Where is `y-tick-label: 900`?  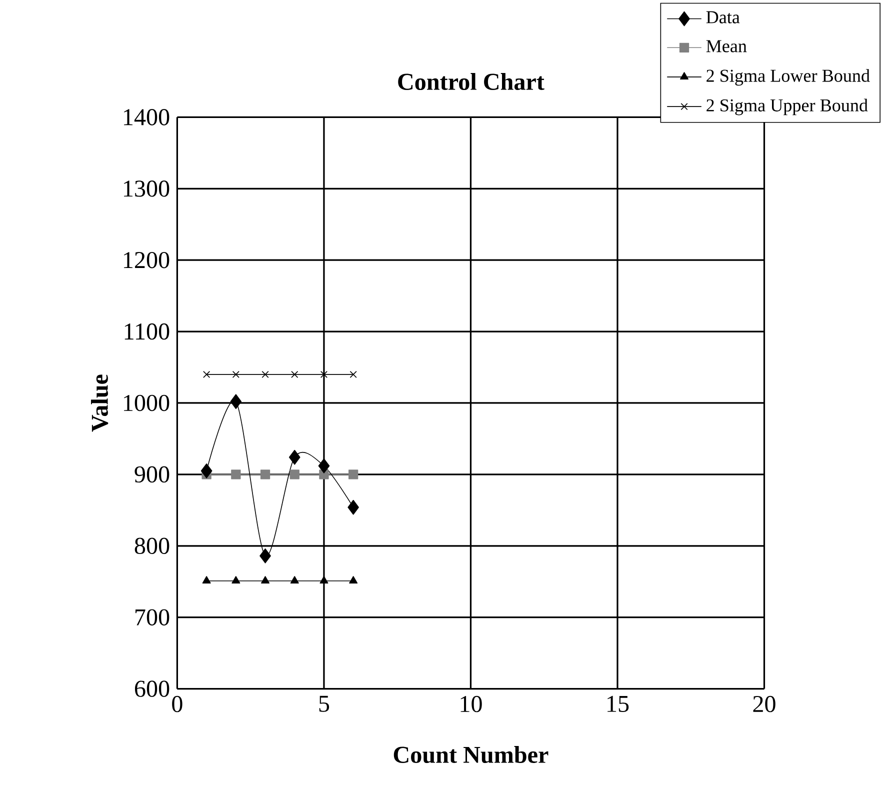
y-tick-label: 900 is located at coordinates (152, 474).